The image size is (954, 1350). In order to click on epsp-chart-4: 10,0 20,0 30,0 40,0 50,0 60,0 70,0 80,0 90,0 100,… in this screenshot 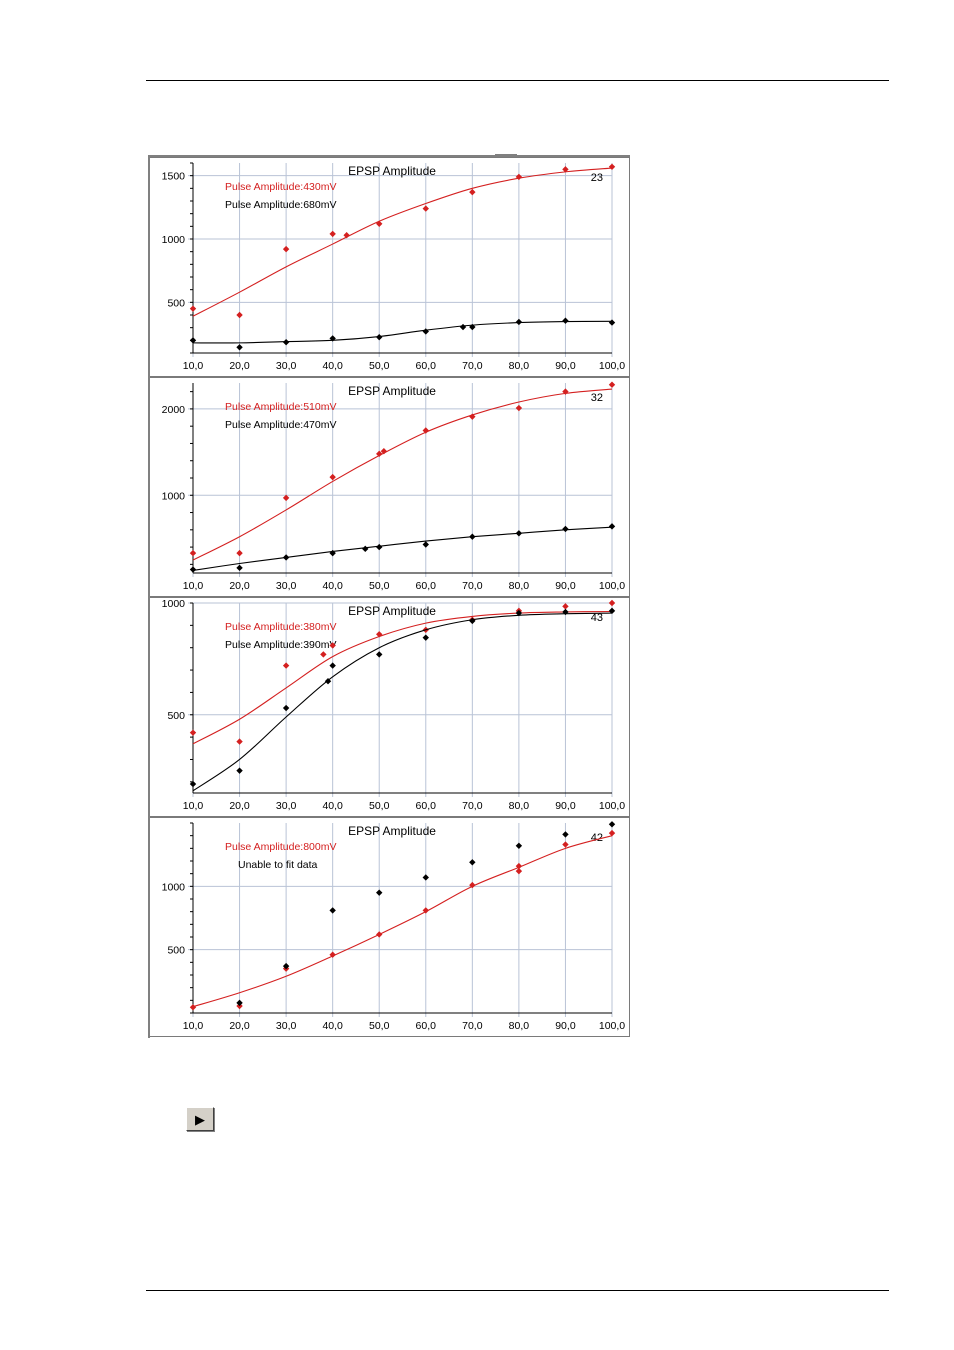, I will do `click(390, 927)`.